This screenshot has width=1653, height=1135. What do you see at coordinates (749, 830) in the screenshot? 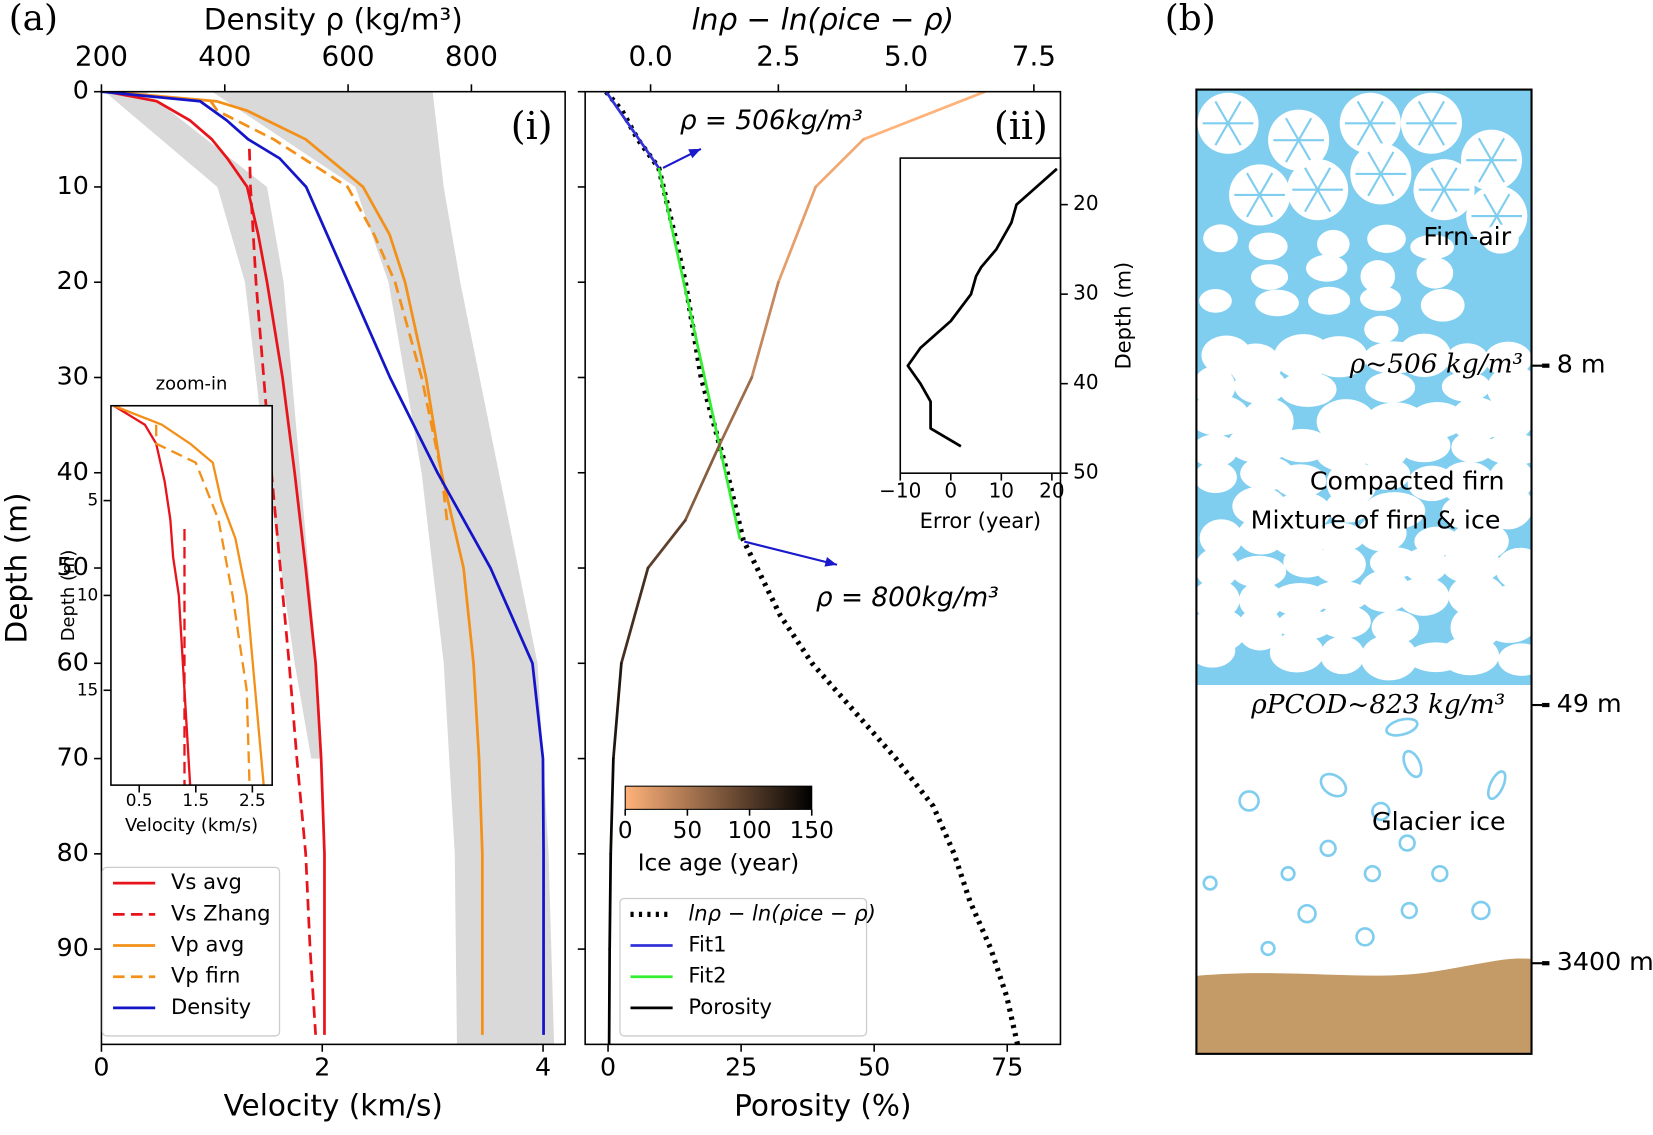
I see `colorbar-tick-label: 100` at bounding box center [749, 830].